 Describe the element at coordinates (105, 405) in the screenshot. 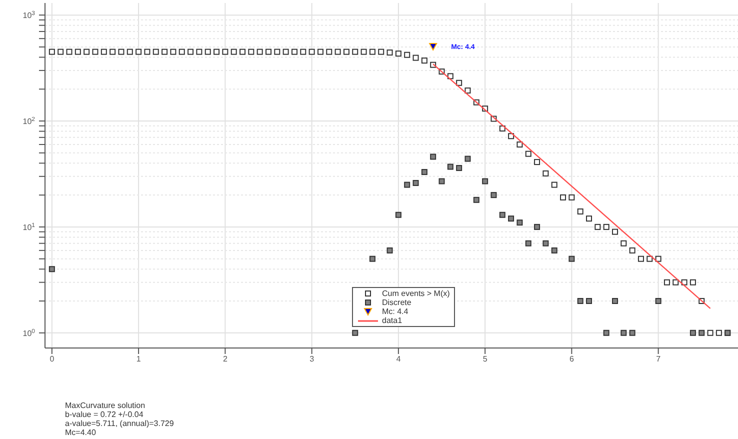

I see `text: MaxCurvature solution` at that location.